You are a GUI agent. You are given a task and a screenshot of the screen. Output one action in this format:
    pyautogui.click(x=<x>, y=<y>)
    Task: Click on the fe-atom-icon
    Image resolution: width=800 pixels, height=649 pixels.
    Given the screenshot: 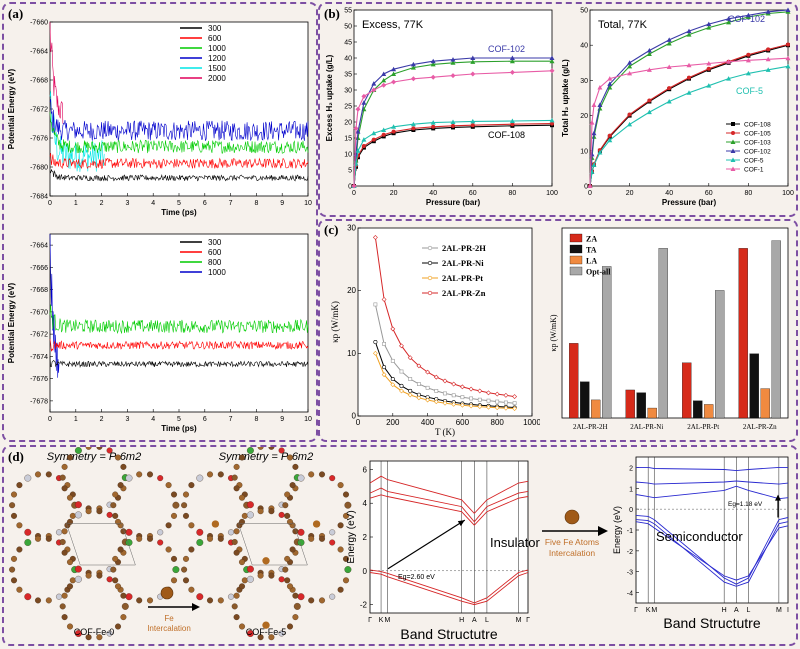 What is the action you would take?
    pyautogui.click(x=167, y=593)
    